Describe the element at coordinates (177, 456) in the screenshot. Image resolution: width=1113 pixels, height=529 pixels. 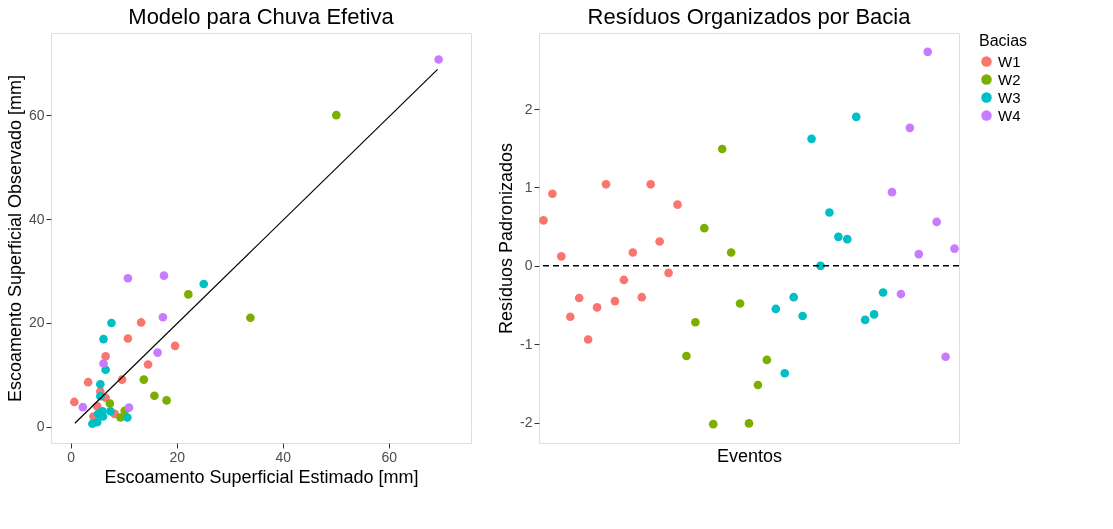
I see `x-tick-label: 20` at that location.